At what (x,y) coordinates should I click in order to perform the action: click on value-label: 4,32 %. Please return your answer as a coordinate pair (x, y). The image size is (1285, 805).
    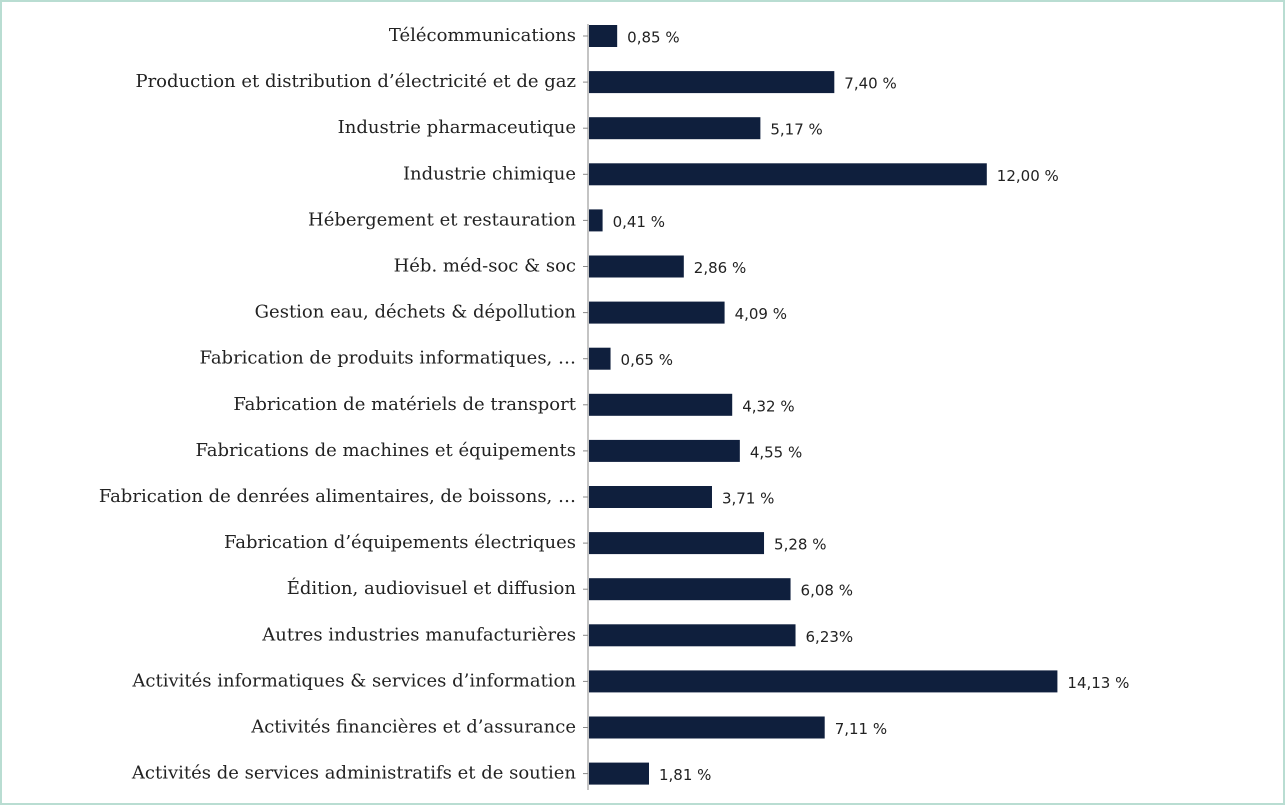
    Looking at the image, I should click on (768, 406).